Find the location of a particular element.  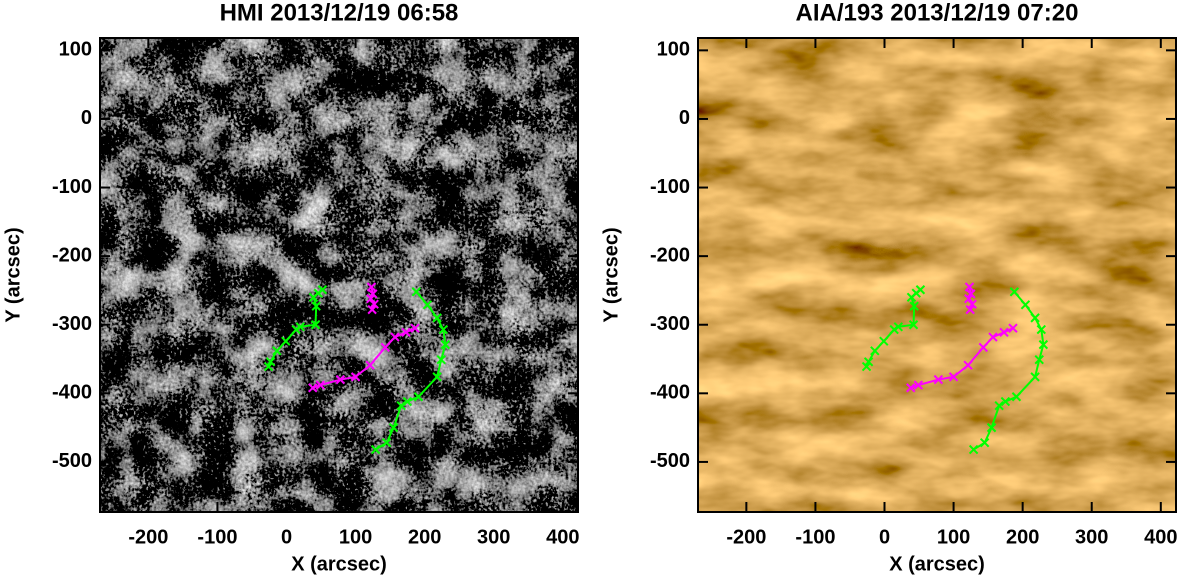

y-tick-label: -400 is located at coordinates (670, 393).